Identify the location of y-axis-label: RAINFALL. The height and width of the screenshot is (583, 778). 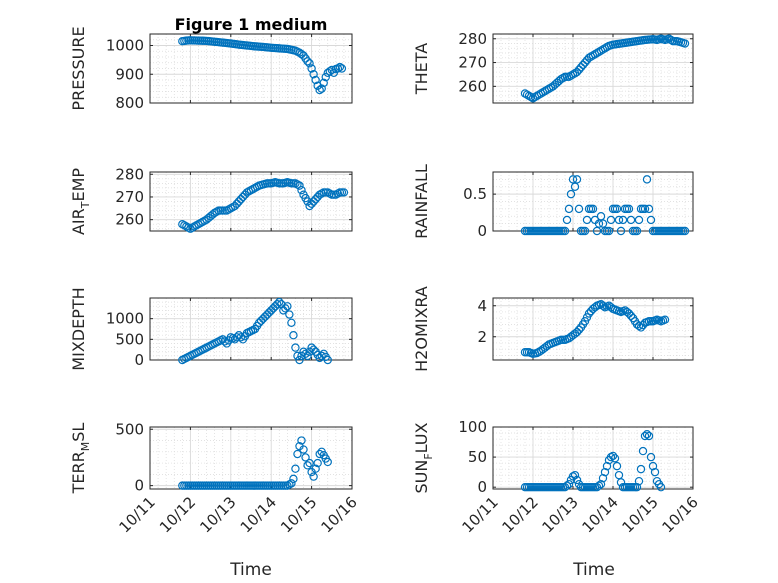
(421, 201).